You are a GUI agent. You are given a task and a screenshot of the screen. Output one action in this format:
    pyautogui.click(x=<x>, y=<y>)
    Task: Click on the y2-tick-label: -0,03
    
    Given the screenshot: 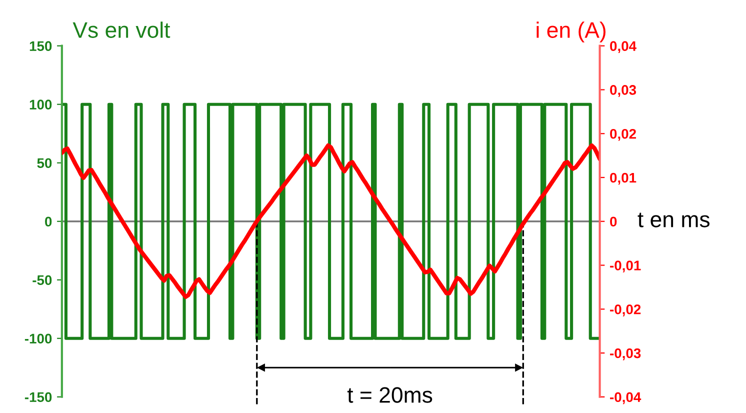 What is the action you would take?
    pyautogui.click(x=625, y=354)
    